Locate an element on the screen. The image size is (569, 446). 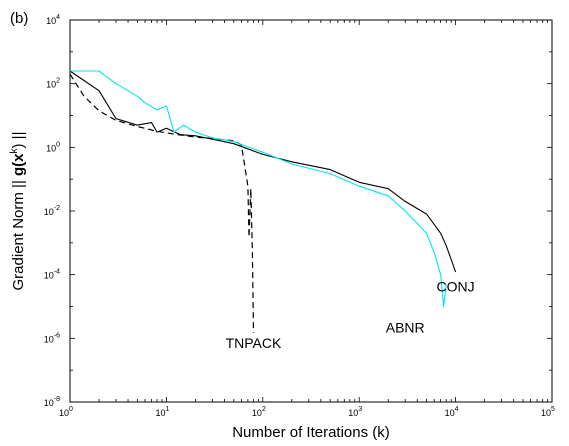
x-tick-label: 10² is located at coordinates (259, 412).